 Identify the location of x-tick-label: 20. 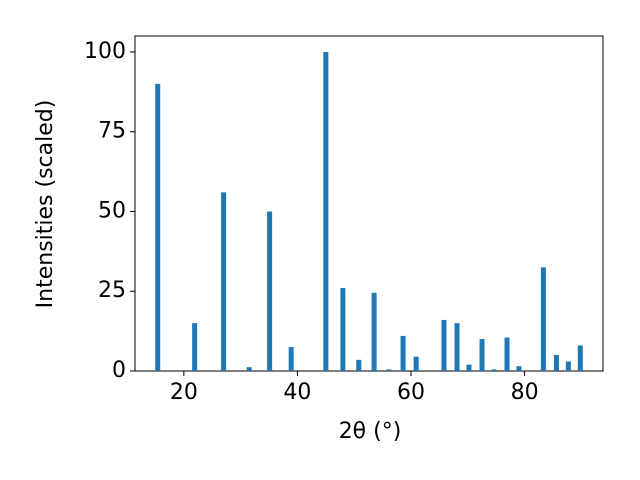
(184, 392).